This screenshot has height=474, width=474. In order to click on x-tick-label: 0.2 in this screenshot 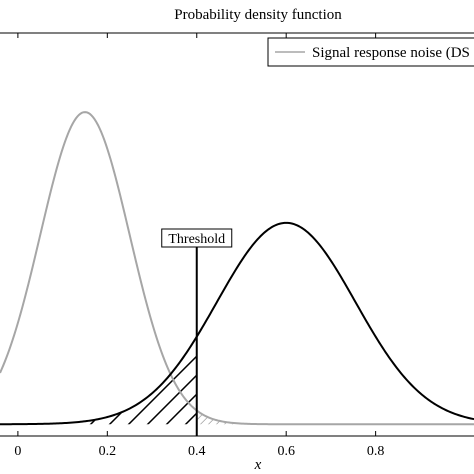, I will do `click(108, 451)`.